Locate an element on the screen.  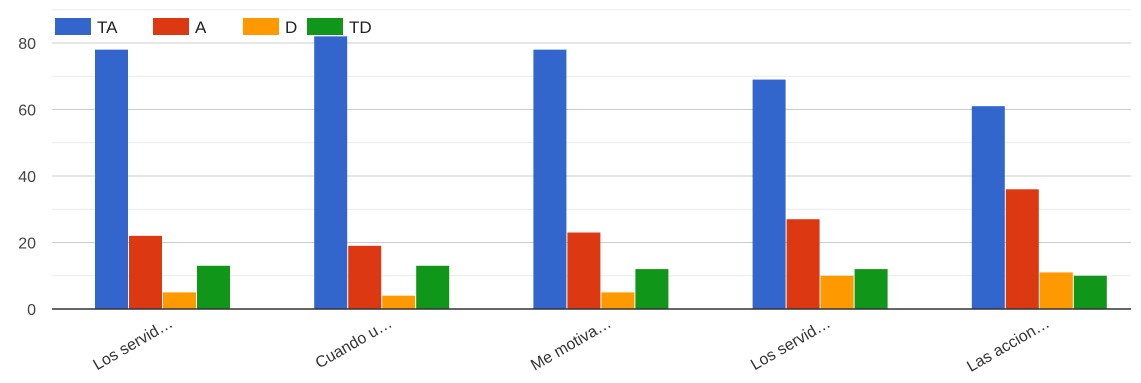
legend-label-ta: TA is located at coordinates (107, 27).